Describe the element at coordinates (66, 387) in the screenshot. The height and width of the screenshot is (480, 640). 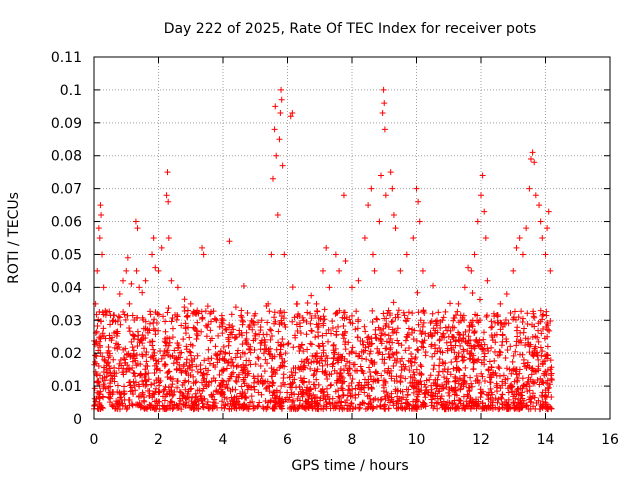
I see `y-tick-label: 0.01` at that location.